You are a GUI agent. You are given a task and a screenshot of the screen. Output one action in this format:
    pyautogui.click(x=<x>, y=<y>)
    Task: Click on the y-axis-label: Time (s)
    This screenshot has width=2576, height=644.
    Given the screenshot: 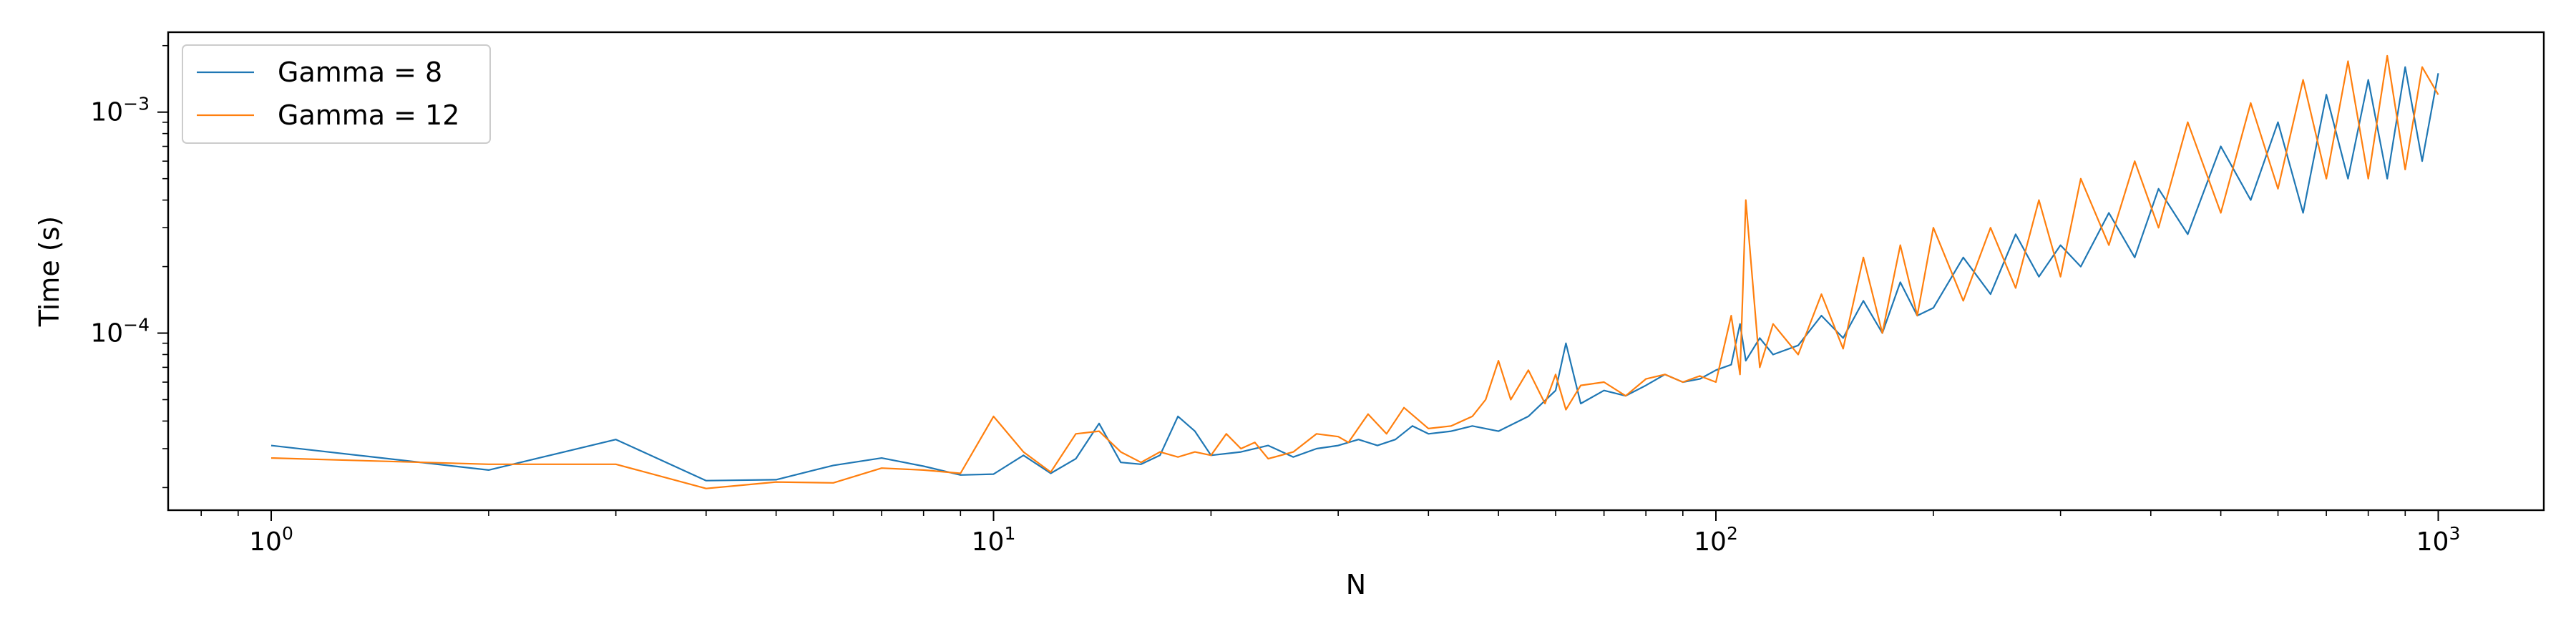 What is the action you would take?
    pyautogui.click(x=49, y=272)
    